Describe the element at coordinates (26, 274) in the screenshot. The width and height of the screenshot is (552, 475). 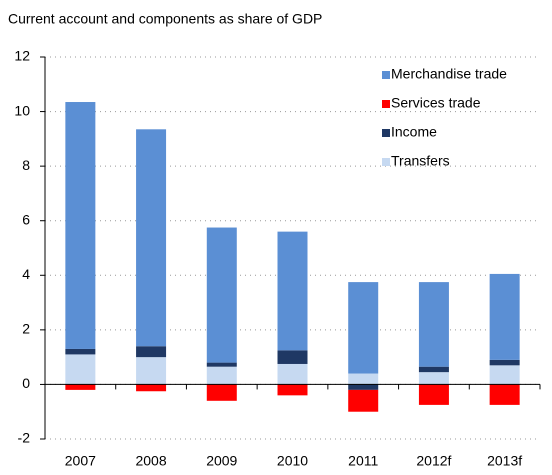
I see `y-tick-label: 4` at that location.